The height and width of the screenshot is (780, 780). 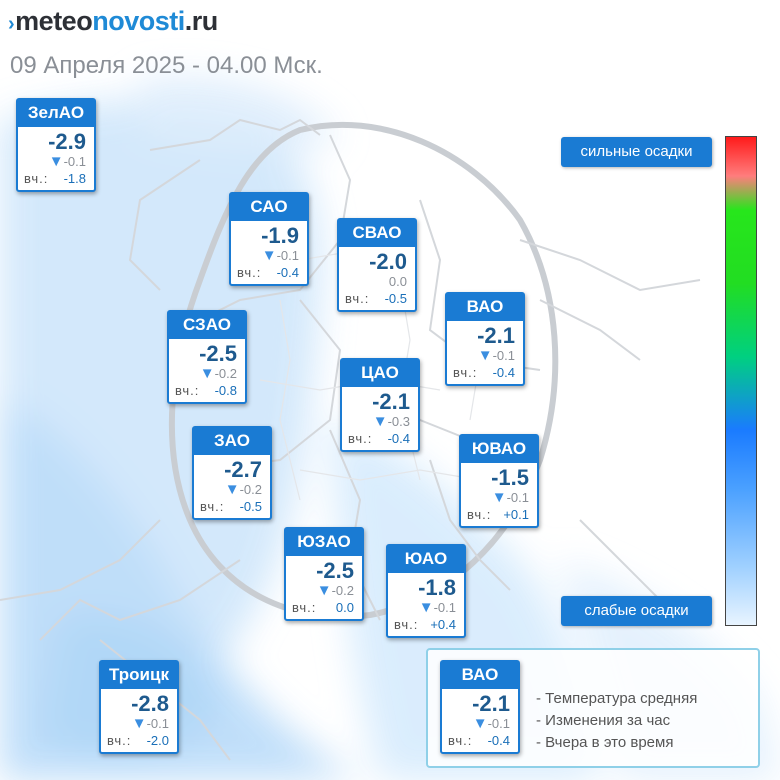 What do you see at coordinates (426, 624) in the screenshot?
I see `yesterday-row: вч.: +0.4` at bounding box center [426, 624].